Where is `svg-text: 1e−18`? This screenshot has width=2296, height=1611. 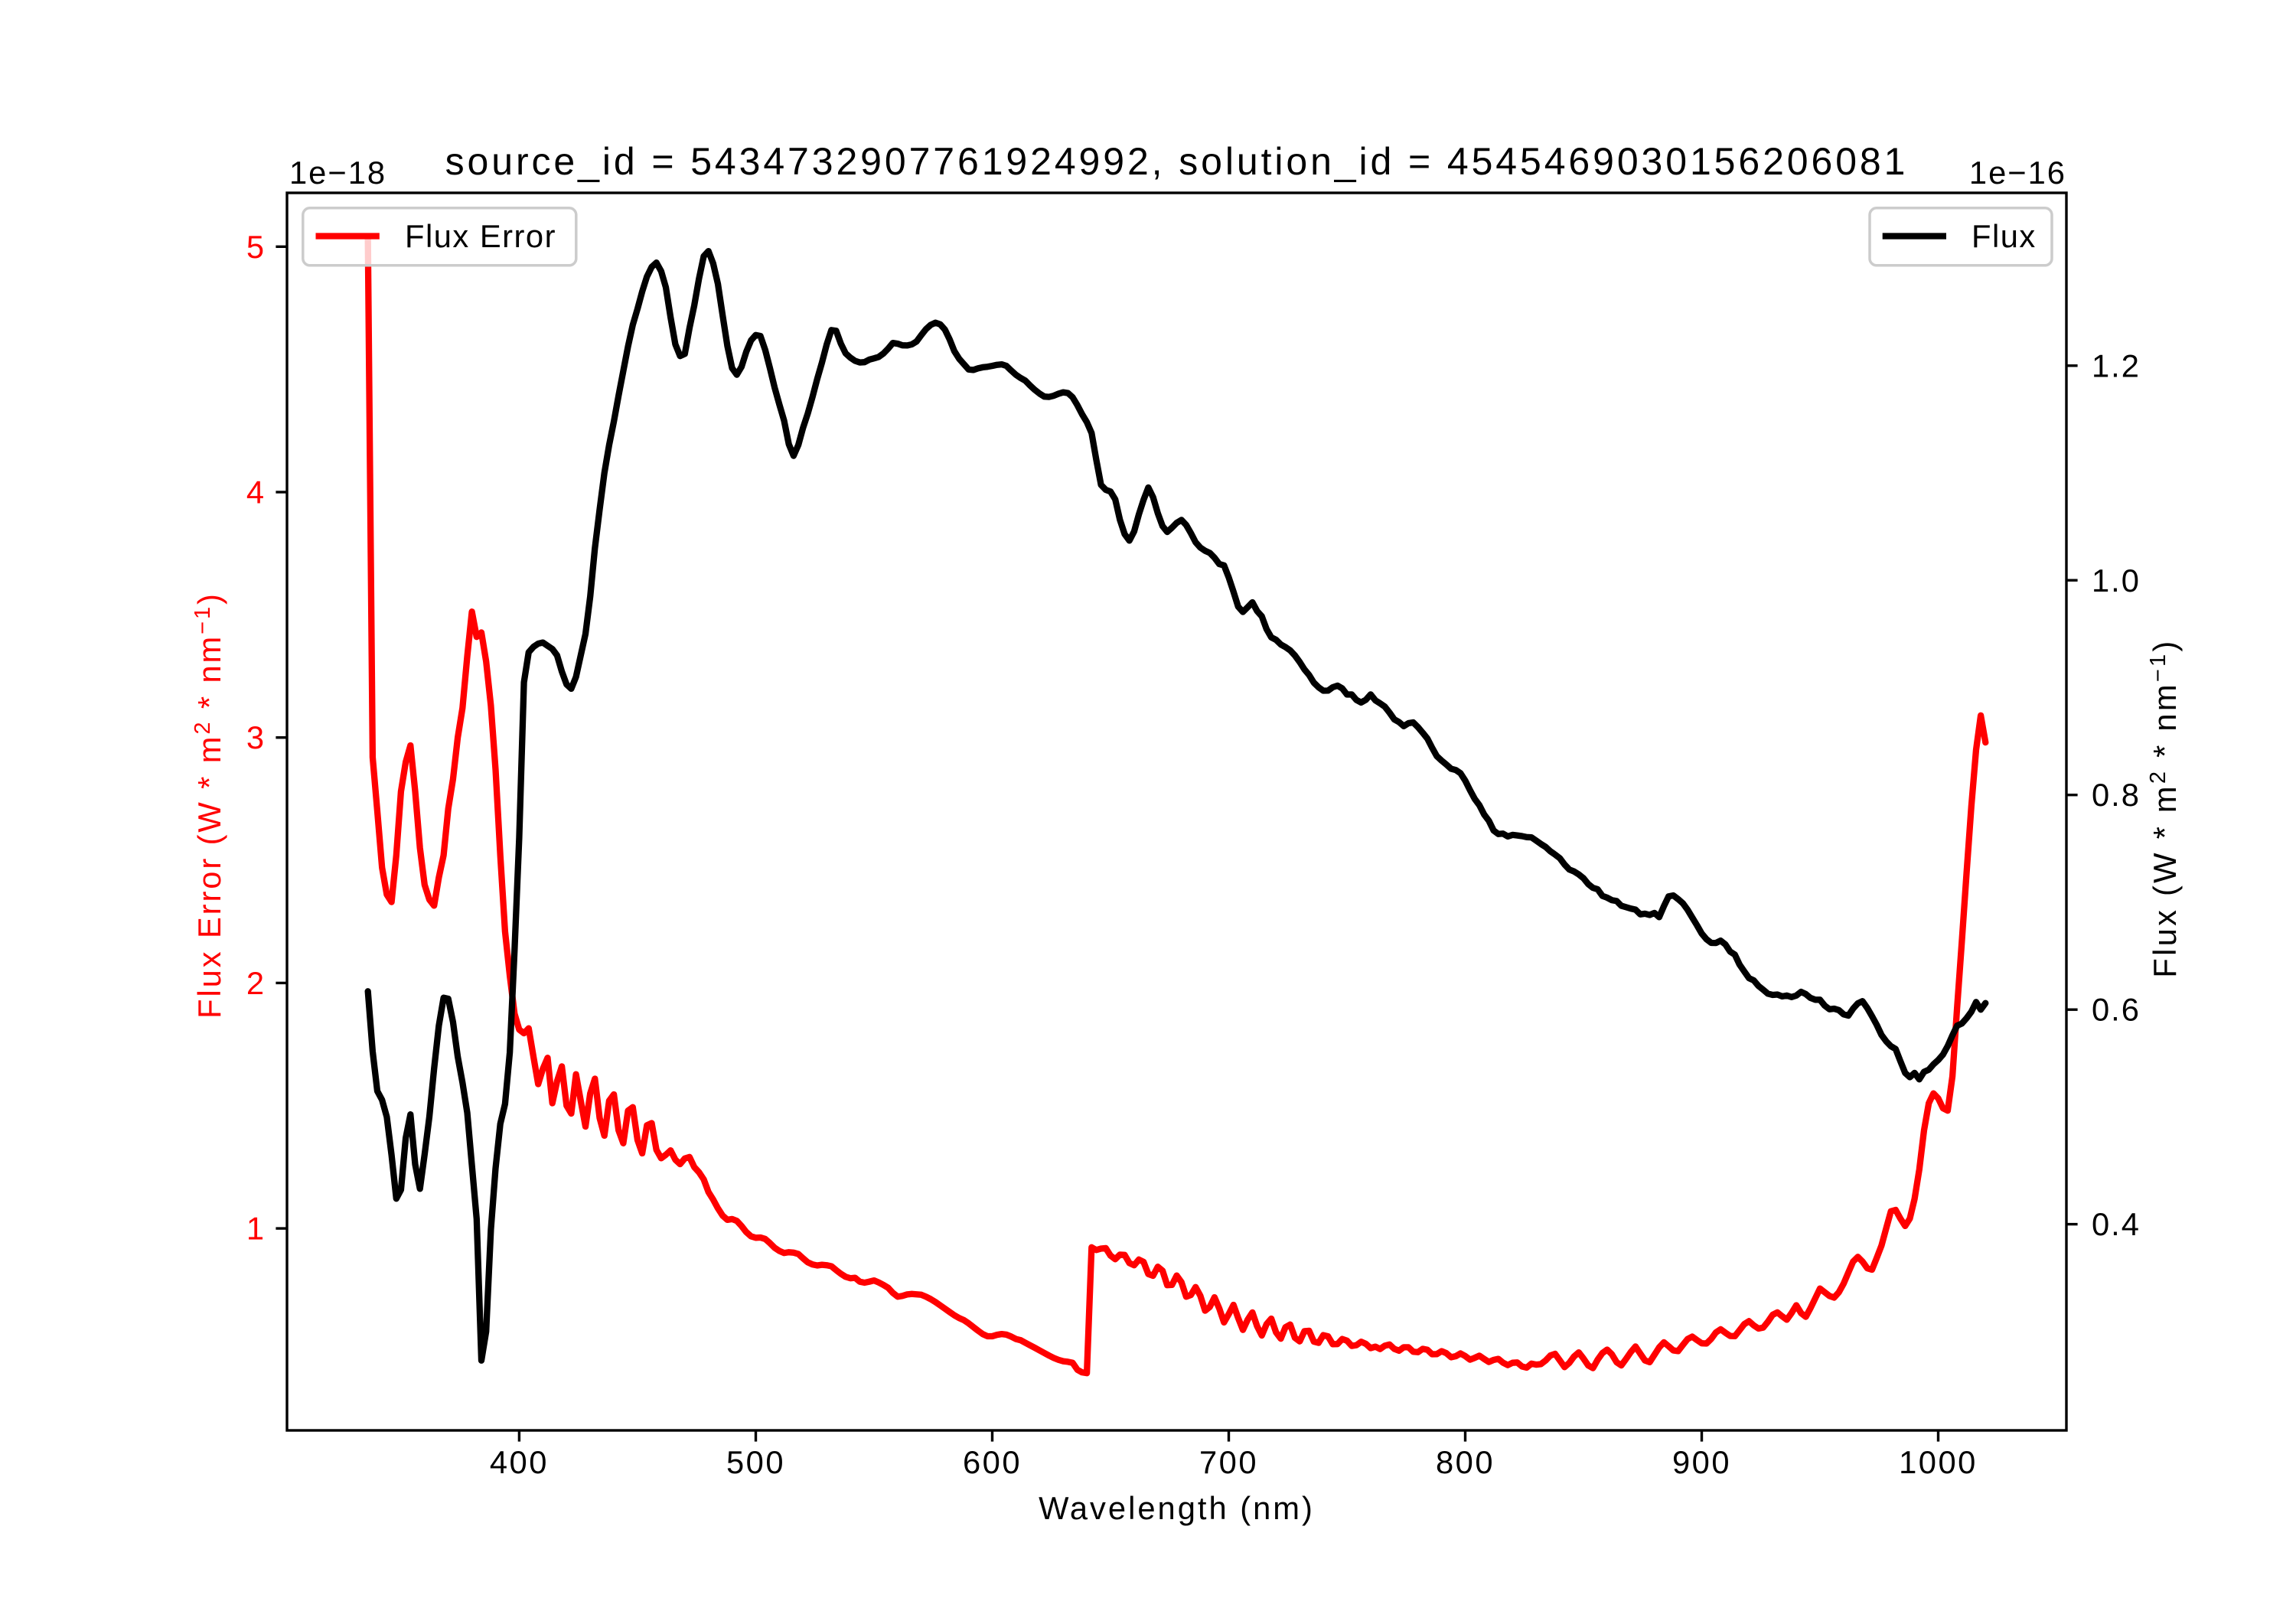
svg-text: 1e−18 is located at coordinates (337, 173).